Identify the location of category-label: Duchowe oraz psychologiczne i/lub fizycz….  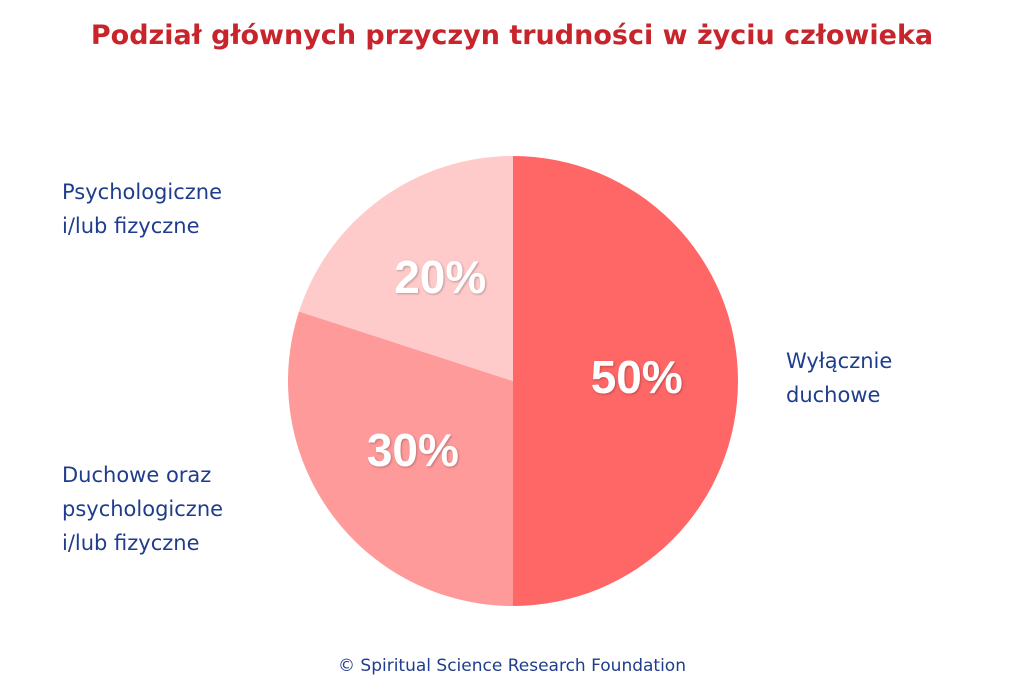
(143, 509).